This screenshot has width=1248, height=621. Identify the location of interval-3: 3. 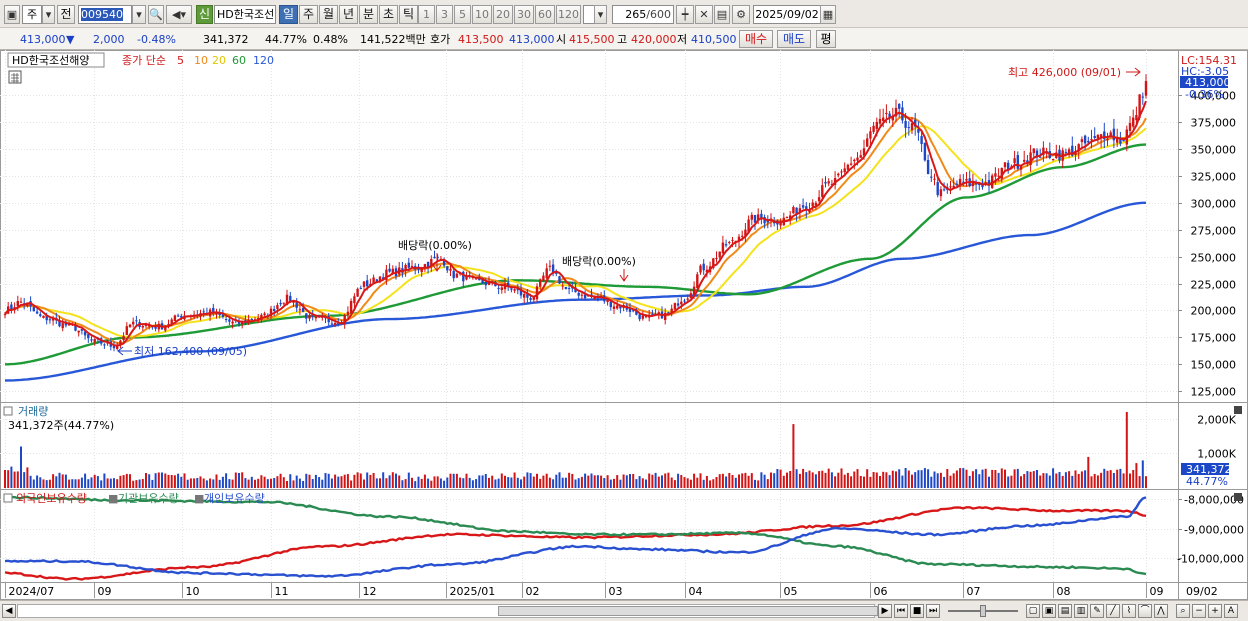
(444, 14).